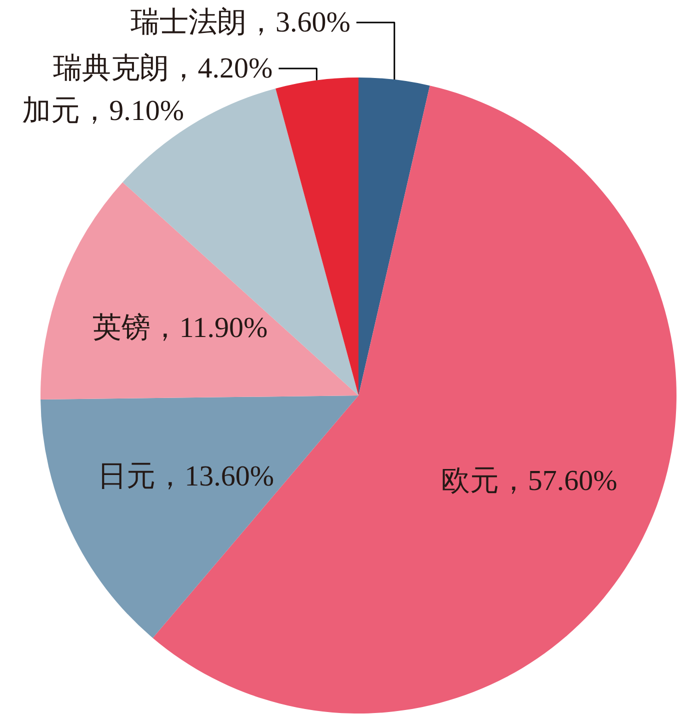 The image size is (691, 728). I want to click on slice-label: 加元，9.10%, so click(103, 110).